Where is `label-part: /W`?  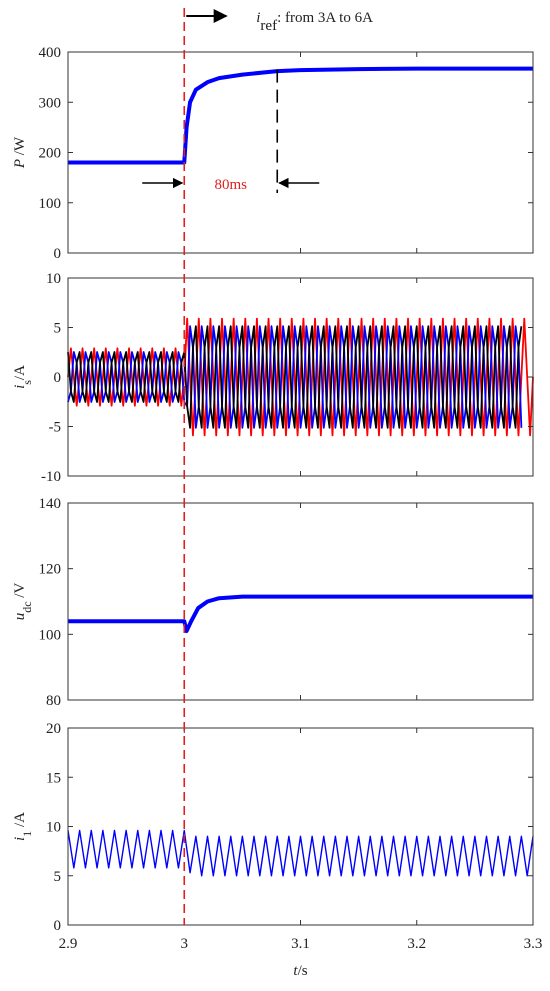
label-part: /W is located at coordinates (20, 147).